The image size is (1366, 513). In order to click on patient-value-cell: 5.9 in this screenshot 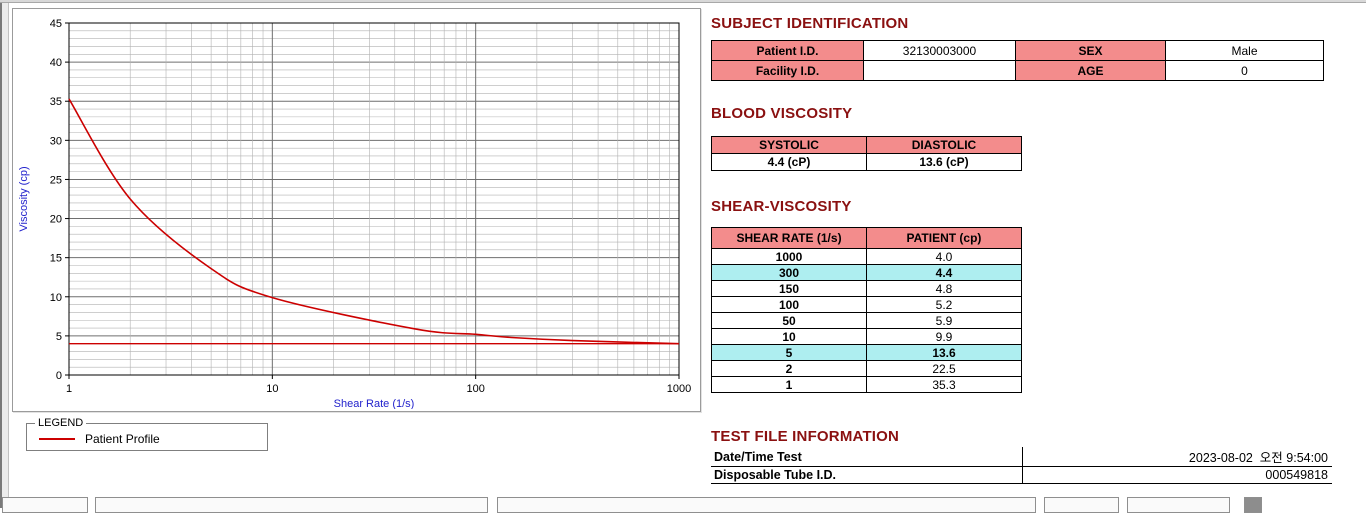, I will do `click(944, 320)`.